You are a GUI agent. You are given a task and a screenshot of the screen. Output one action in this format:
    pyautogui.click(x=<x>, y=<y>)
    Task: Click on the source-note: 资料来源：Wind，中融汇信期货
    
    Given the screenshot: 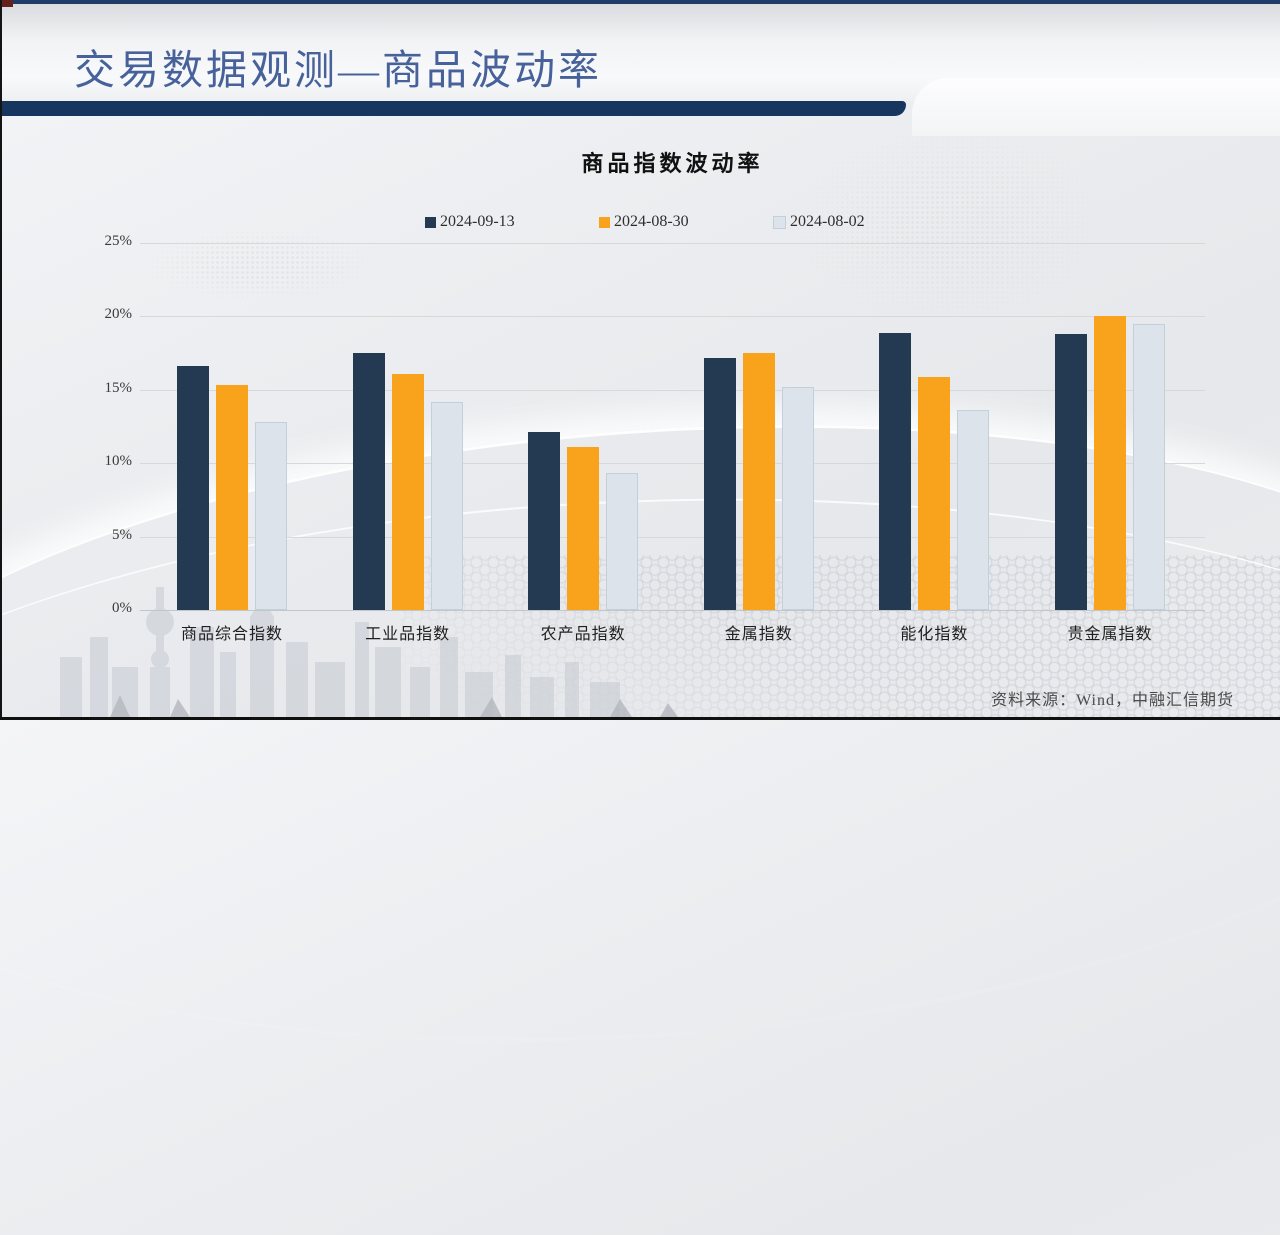 What is the action you would take?
    pyautogui.click(x=1112, y=700)
    